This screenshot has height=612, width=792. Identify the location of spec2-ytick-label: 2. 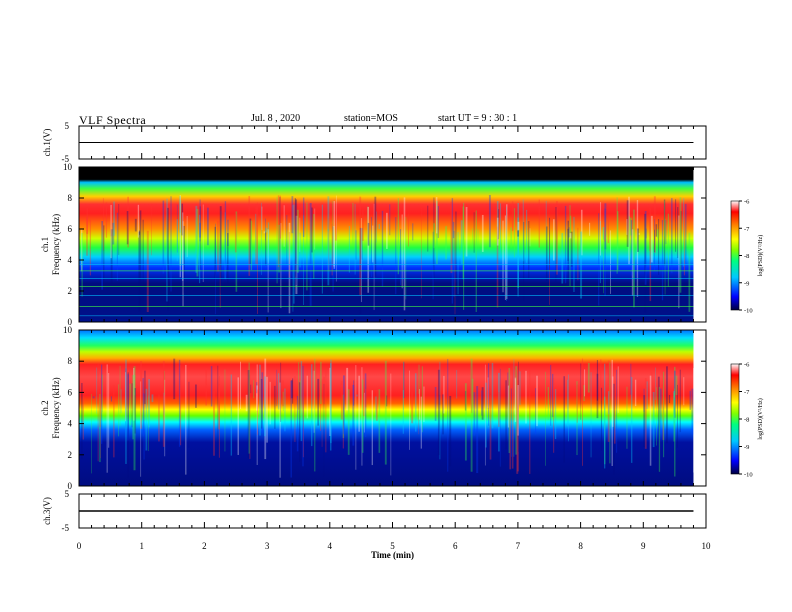
(70, 455).